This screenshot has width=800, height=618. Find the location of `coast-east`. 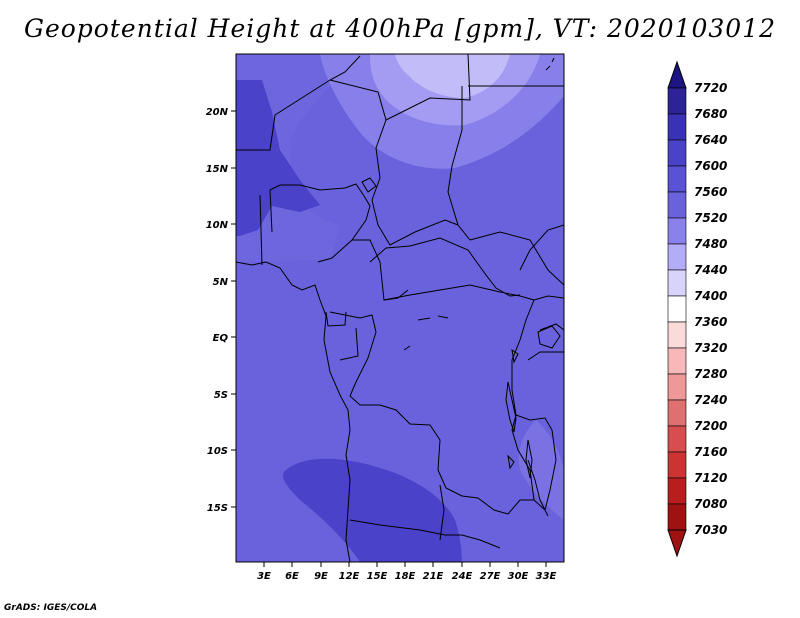

coast-east is located at coordinates (550, 64).